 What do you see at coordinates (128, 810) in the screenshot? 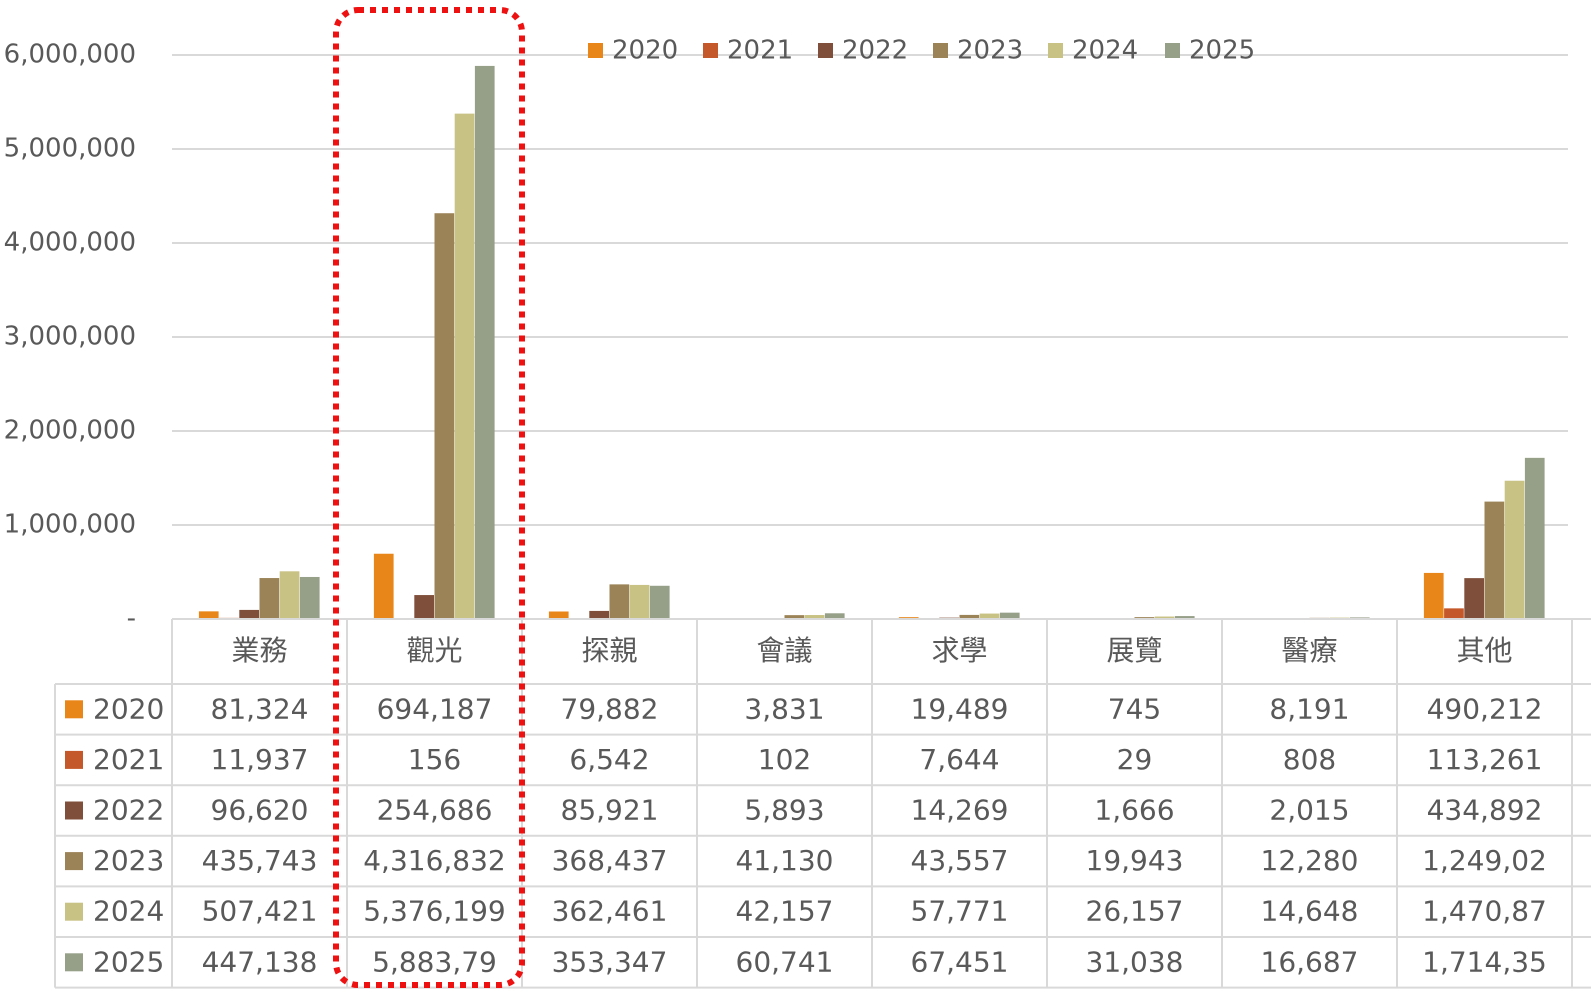
I see `row-label: 2022` at bounding box center [128, 810].